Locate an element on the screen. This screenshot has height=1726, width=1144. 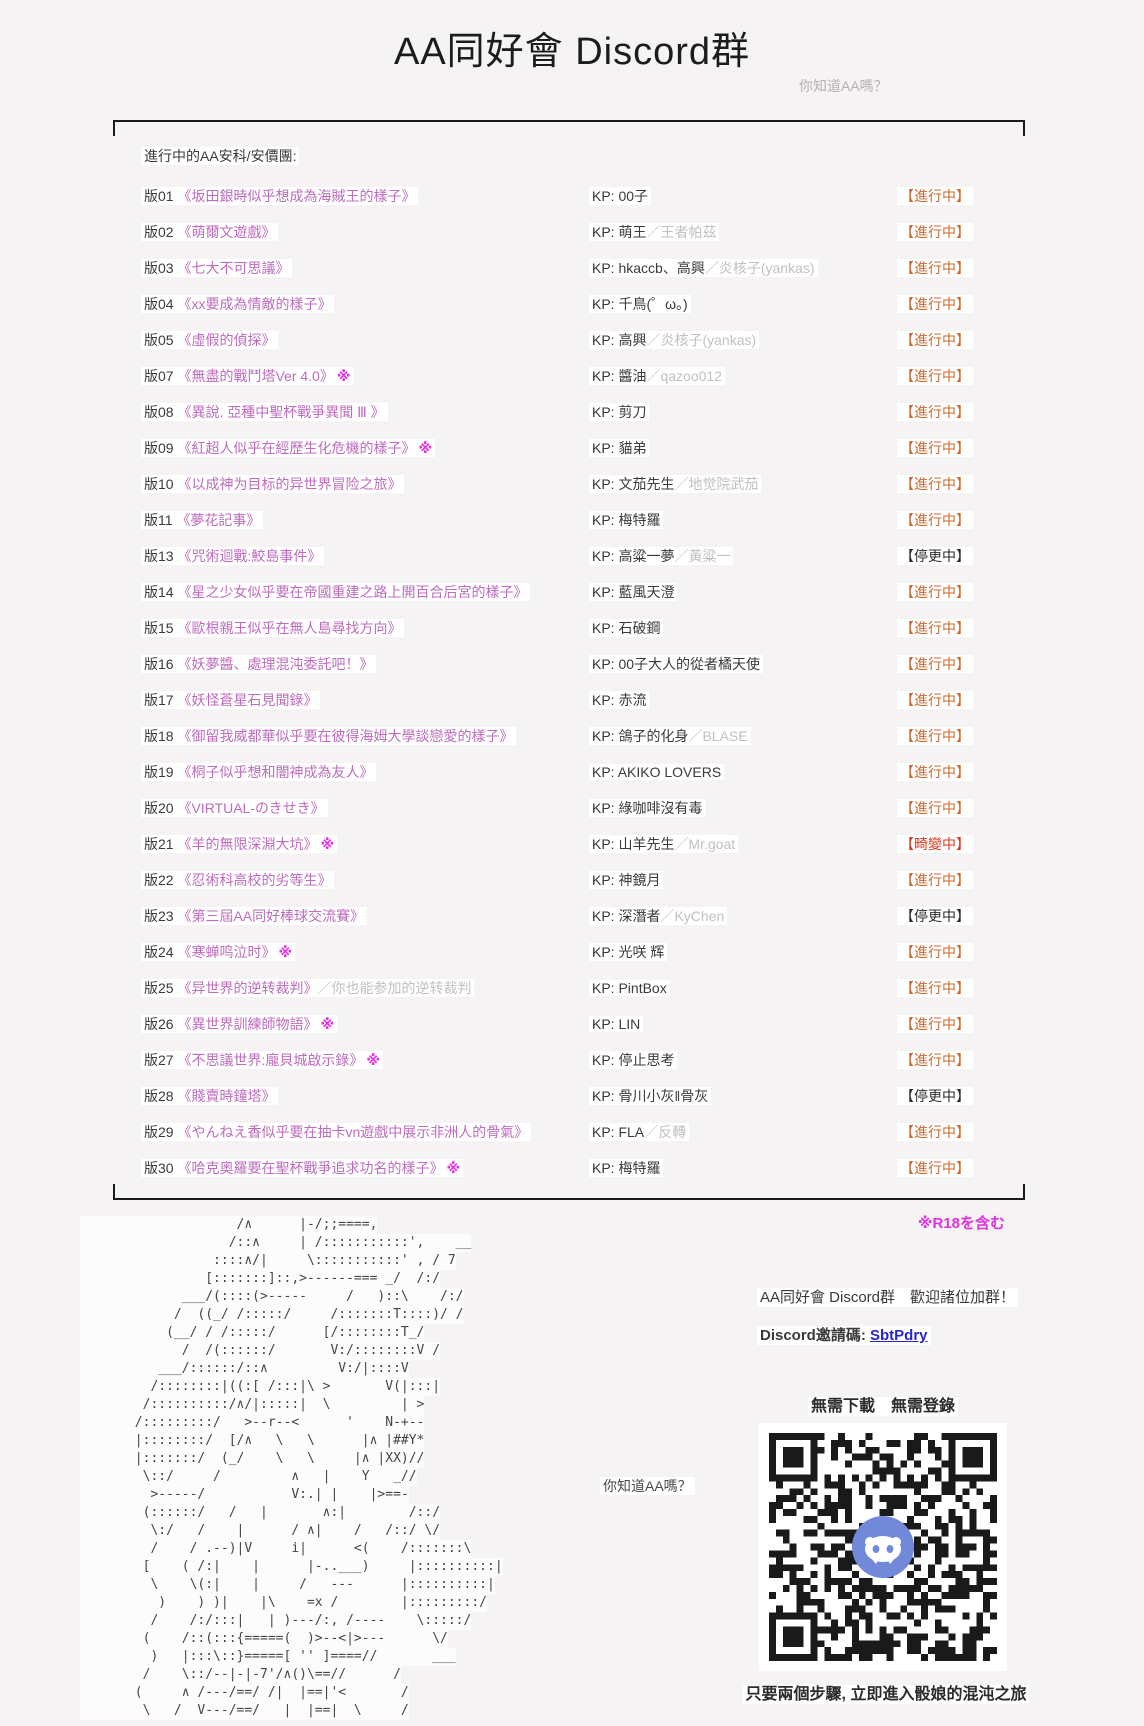
thread-title-link: 《坂田銀時似乎想成為海賊王的樣子》 is located at coordinates (296, 196).